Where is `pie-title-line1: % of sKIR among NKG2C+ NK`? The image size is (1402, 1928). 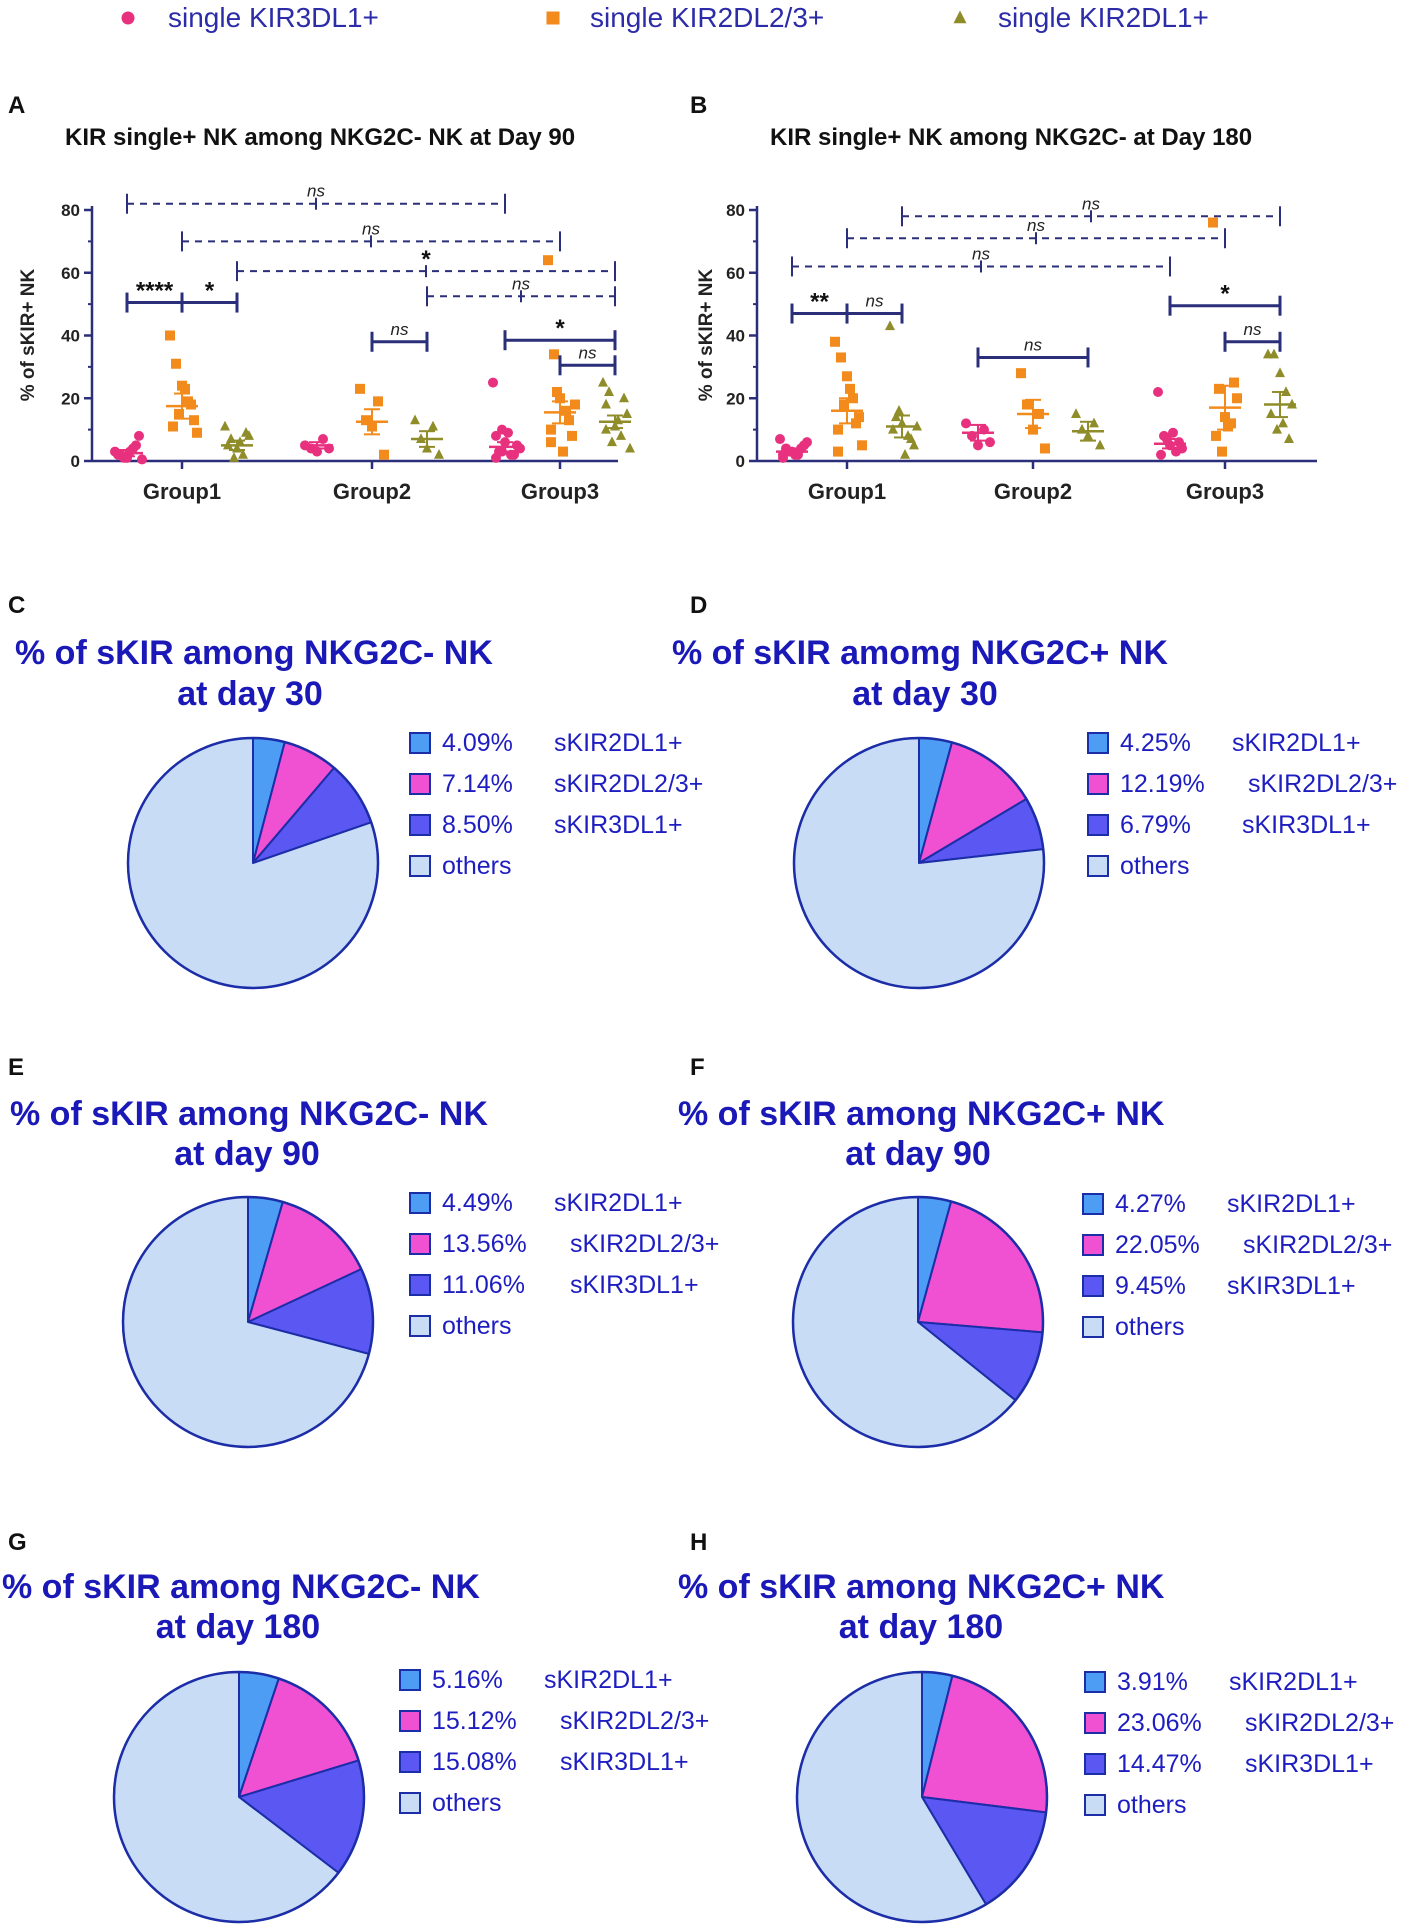
pie-title-line1: % of sKIR among NKG2C+ NK is located at coordinates (921, 1114).